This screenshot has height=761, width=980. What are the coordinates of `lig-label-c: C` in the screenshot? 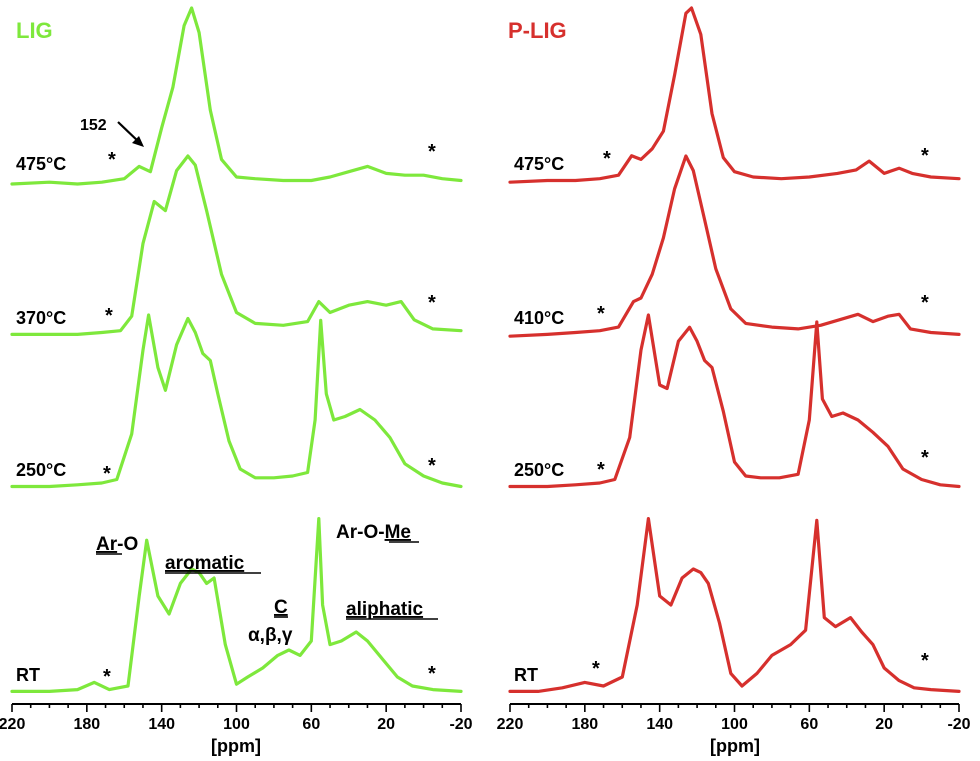 It's located at (281, 607).